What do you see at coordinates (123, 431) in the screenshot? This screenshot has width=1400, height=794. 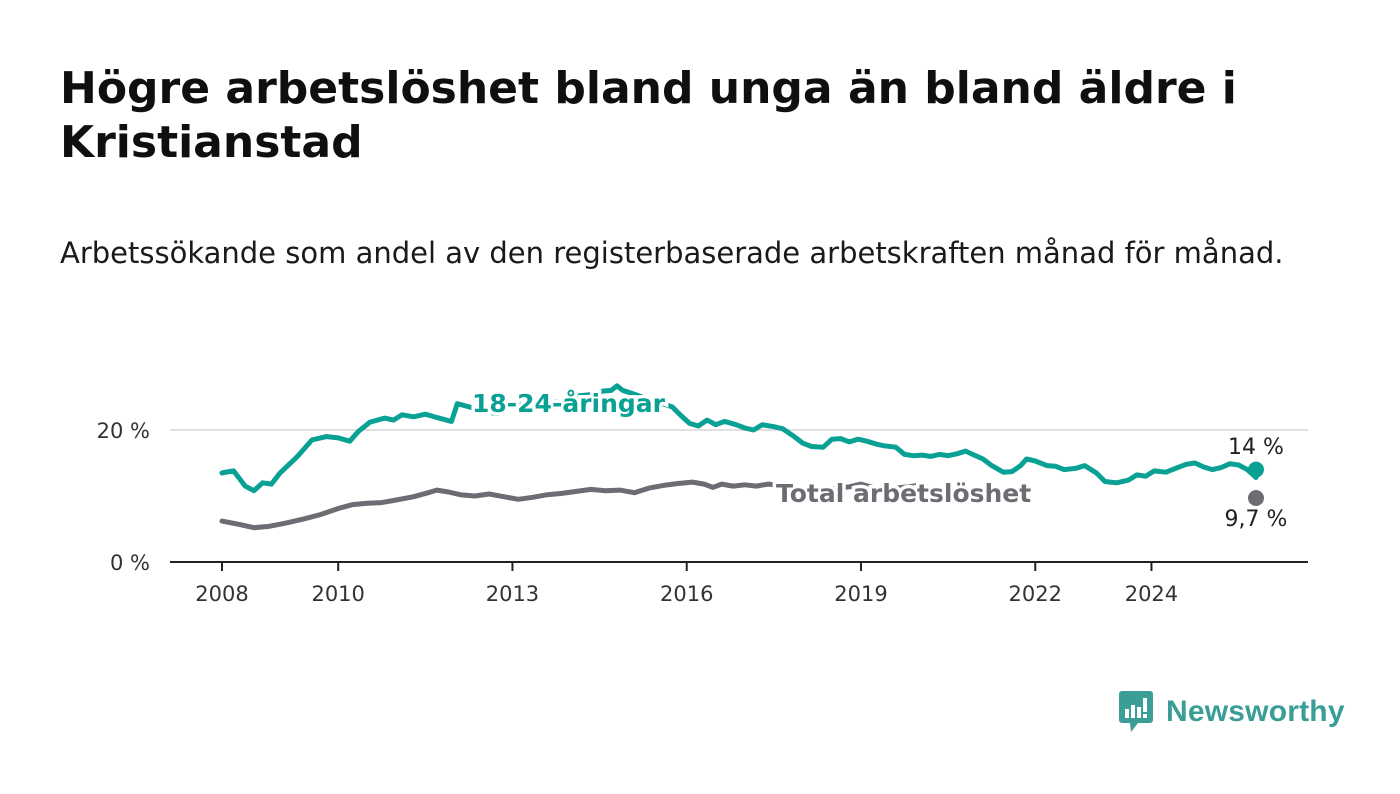 I see `y-tick-label-20: 20 %` at bounding box center [123, 431].